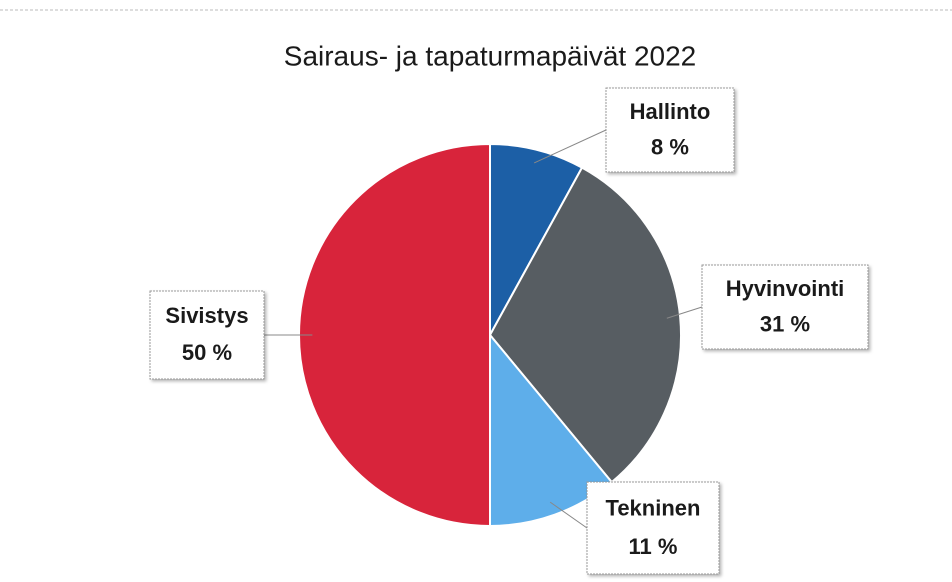  What do you see at coordinates (785, 323) in the screenshot?
I see `value-label: 31 %` at bounding box center [785, 323].